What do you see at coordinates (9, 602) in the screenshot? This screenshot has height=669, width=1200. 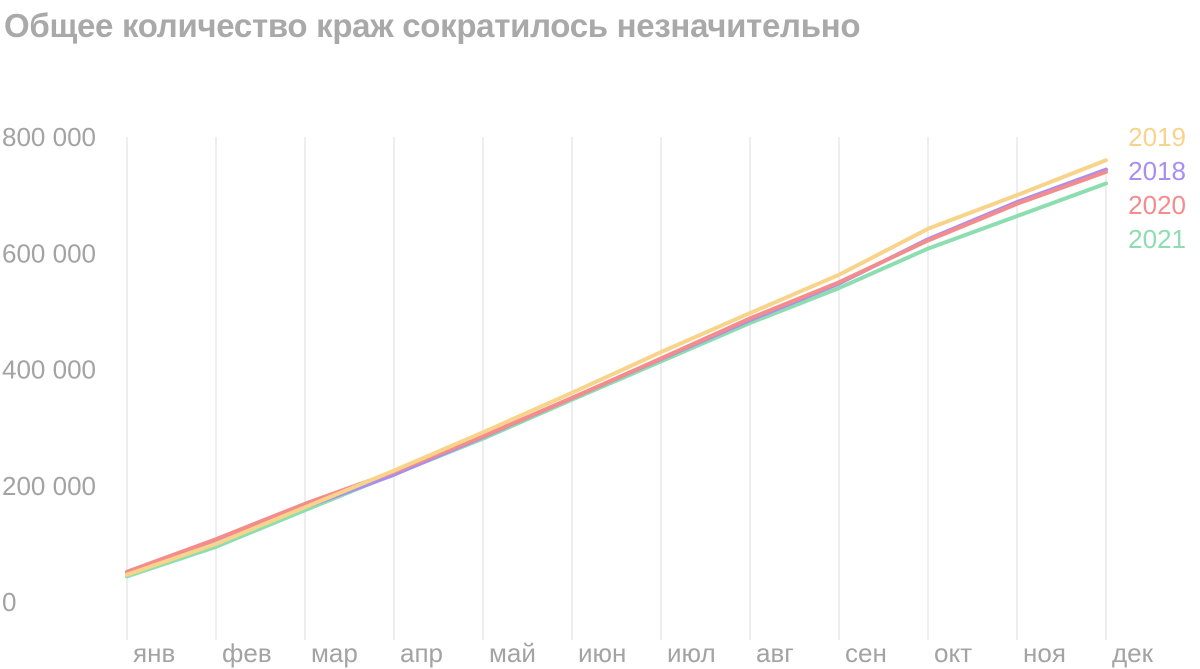 I see `y-tick-label: 0` at bounding box center [9, 602].